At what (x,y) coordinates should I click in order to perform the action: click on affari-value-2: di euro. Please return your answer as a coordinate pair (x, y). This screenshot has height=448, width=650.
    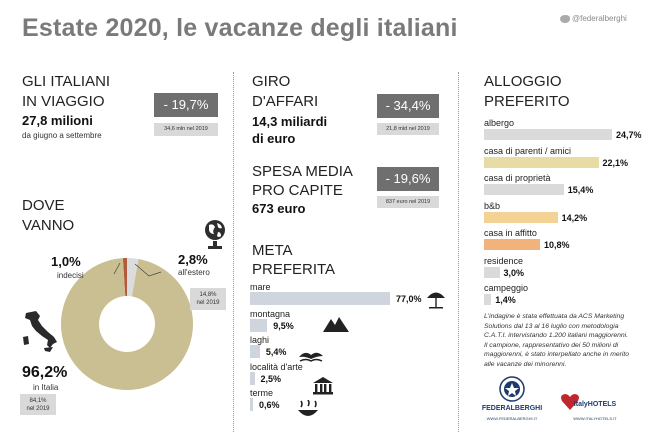
    Looking at the image, I should click on (274, 138).